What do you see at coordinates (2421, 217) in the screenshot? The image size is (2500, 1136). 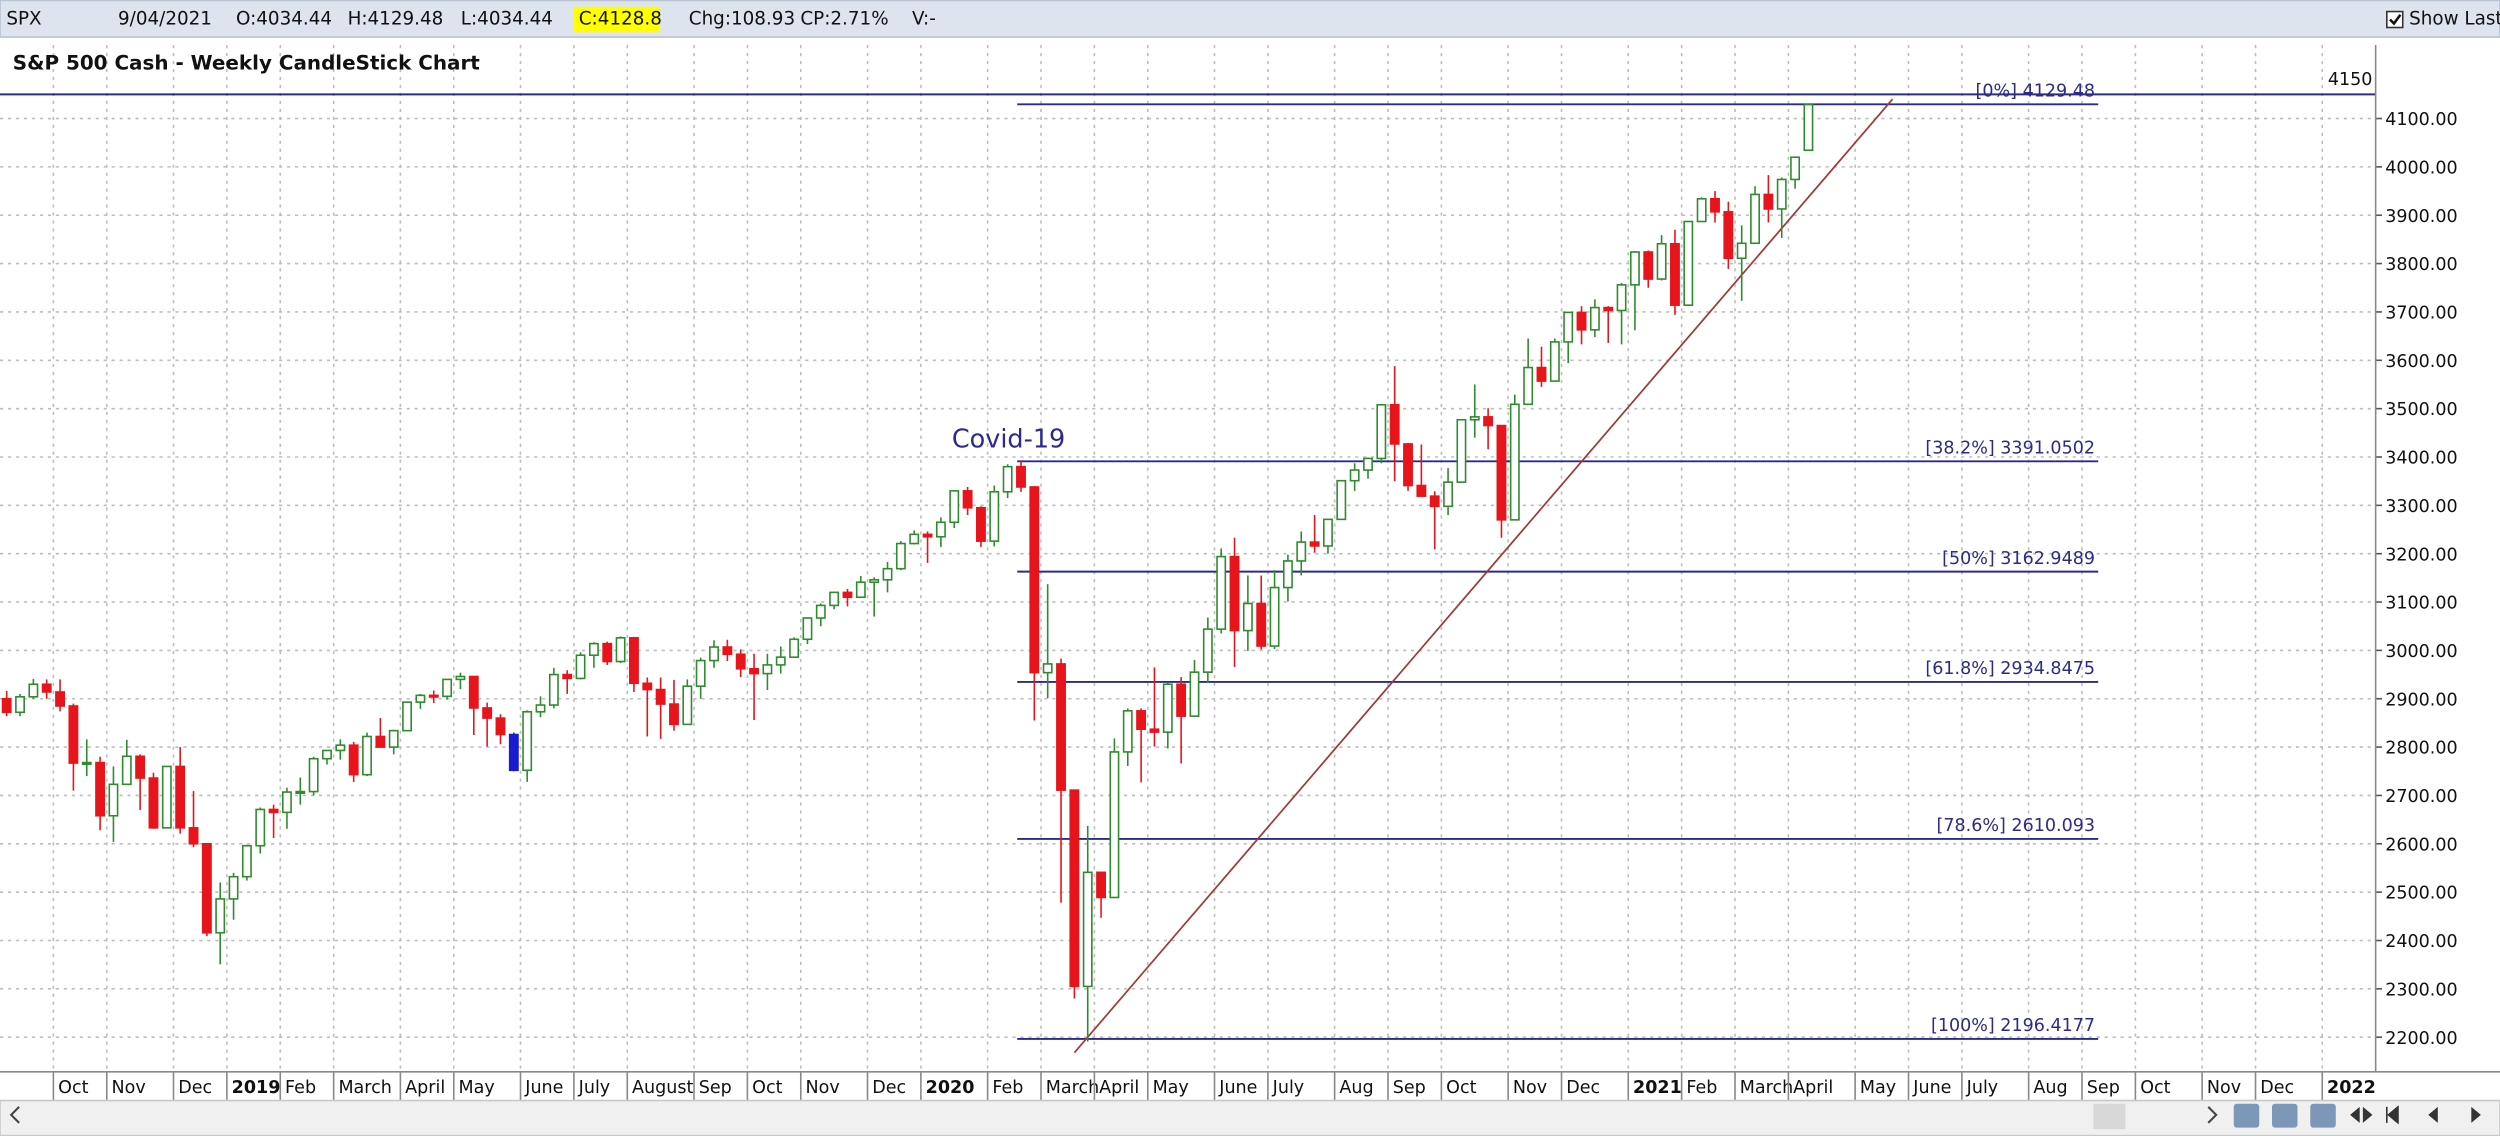 I see `y-tick-label: 3900.00` at bounding box center [2421, 217].